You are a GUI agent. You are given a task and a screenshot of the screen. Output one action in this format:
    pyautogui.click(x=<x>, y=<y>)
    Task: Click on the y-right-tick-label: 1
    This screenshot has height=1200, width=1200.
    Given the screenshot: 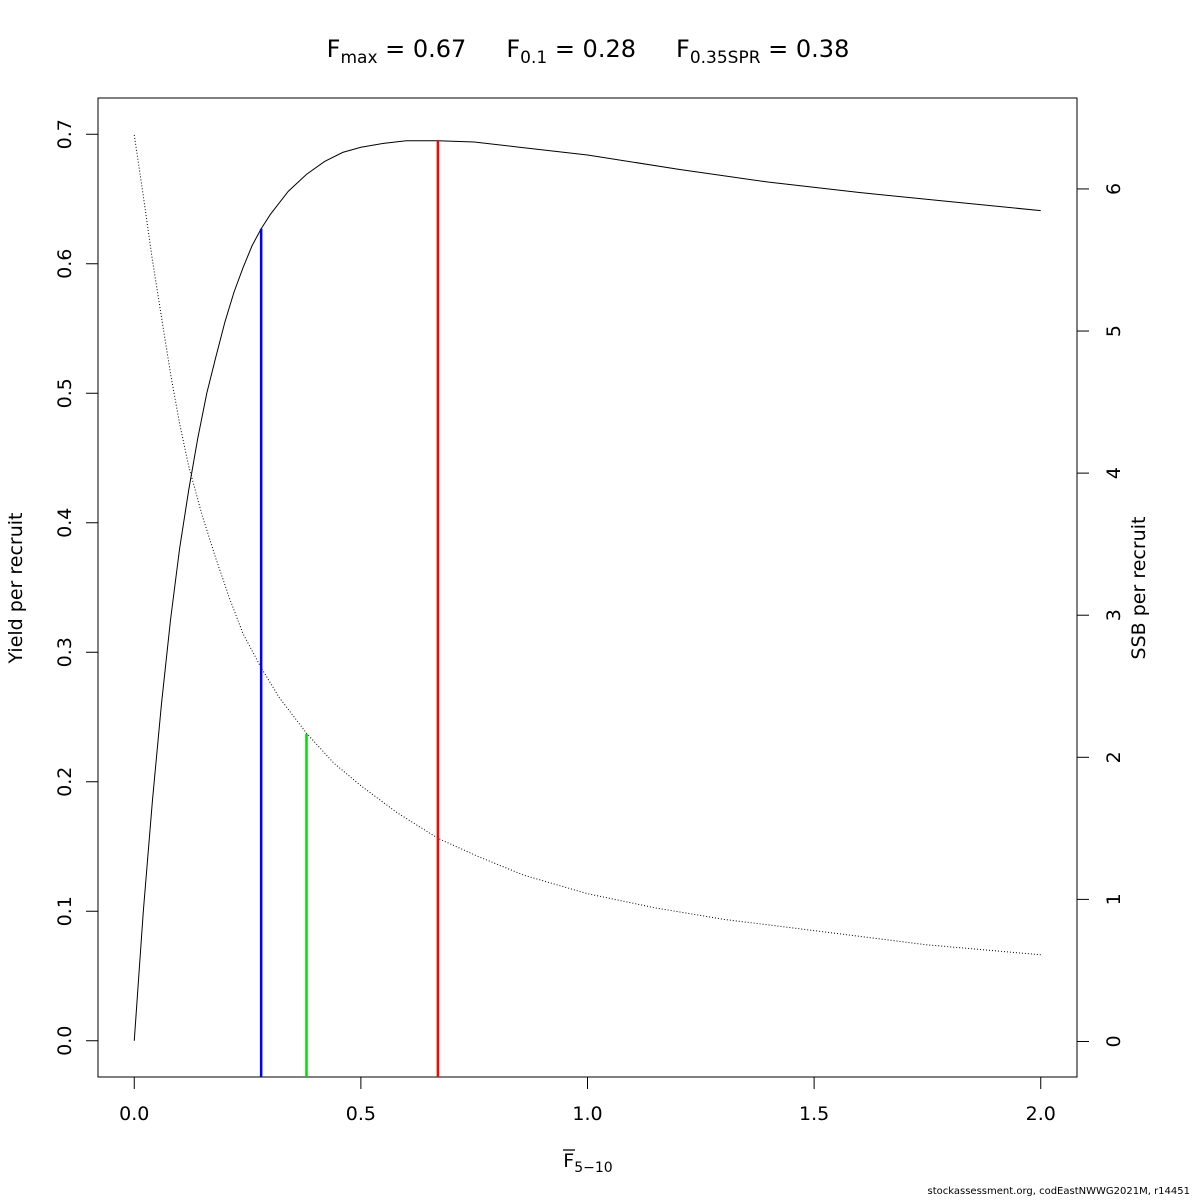 What is the action you would take?
    pyautogui.click(x=1114, y=899)
    